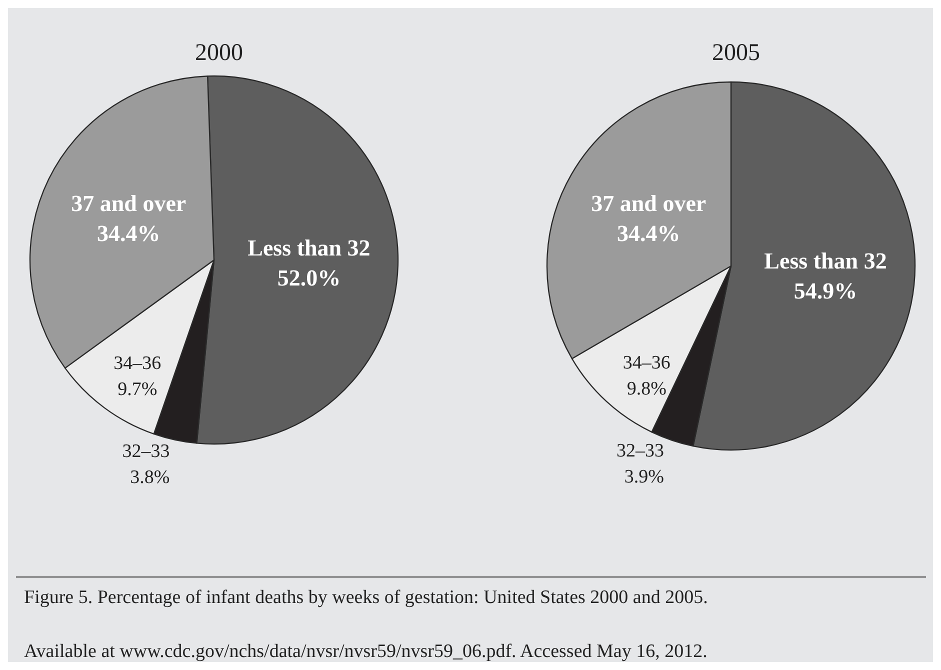 This screenshot has width=941, height=670. Describe the element at coordinates (826, 291) in the screenshot. I see `data-label: 54.9%` at that location.